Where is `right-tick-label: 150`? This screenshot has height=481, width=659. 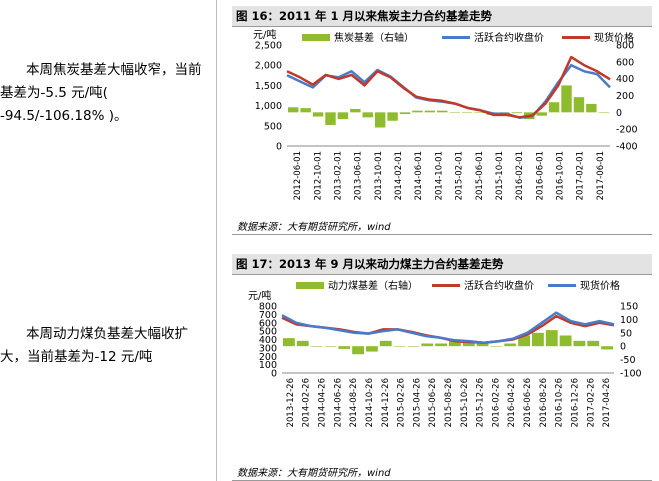 right-tick-label: 150 is located at coordinates (629, 307).